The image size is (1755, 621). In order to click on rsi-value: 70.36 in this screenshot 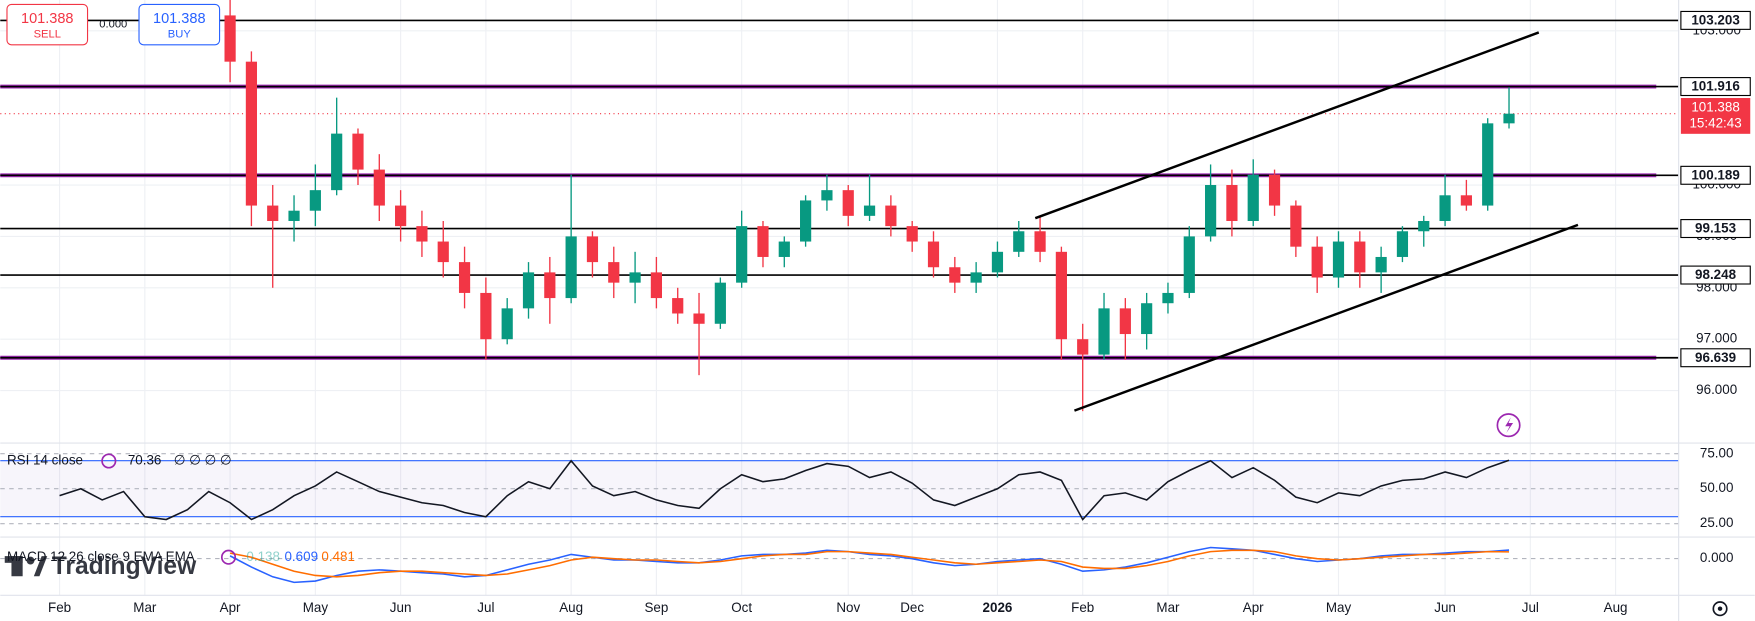, I will do `click(145, 460)`.